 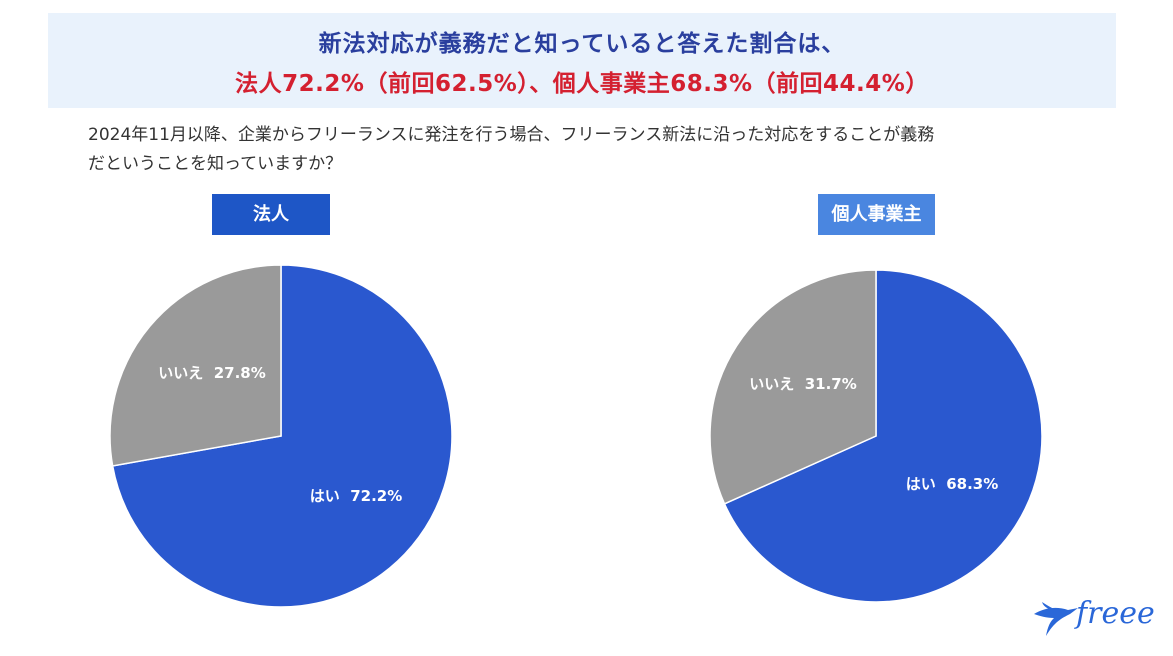 What do you see at coordinates (952, 484) in the screenshot?
I see `slice-label-yes: はい 68.3%` at bounding box center [952, 484].